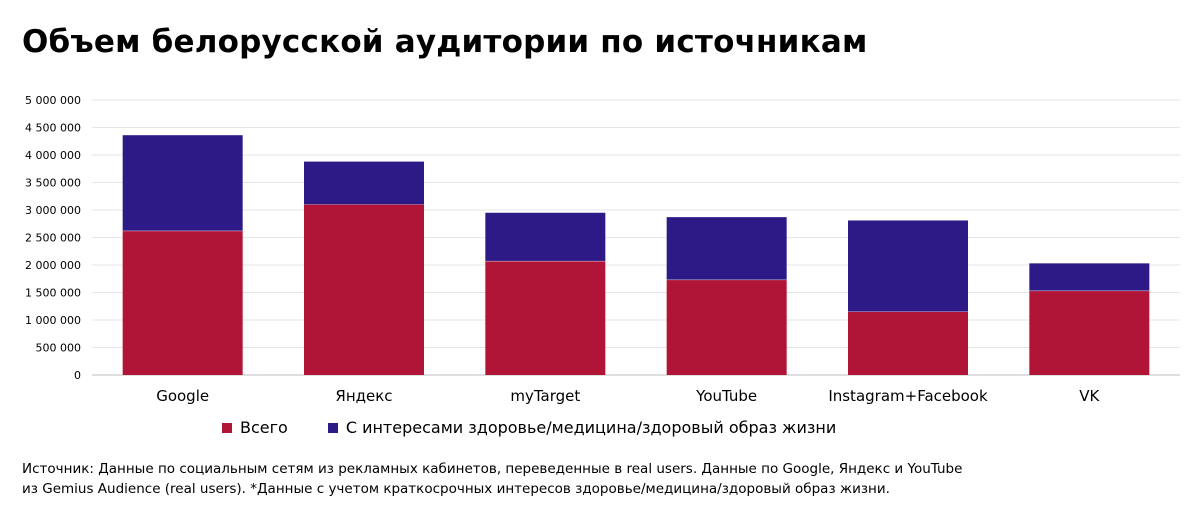 This screenshot has height=520, width=1200. What do you see at coordinates (53, 293) in the screenshot?
I see `y-tick-label: 1 500 000` at bounding box center [53, 293].